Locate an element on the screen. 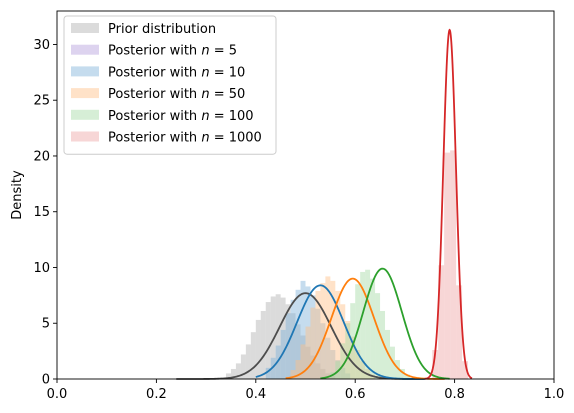 The width and height of the screenshot is (574, 413). legend-entry-label: Prior distribution is located at coordinates (162, 29).